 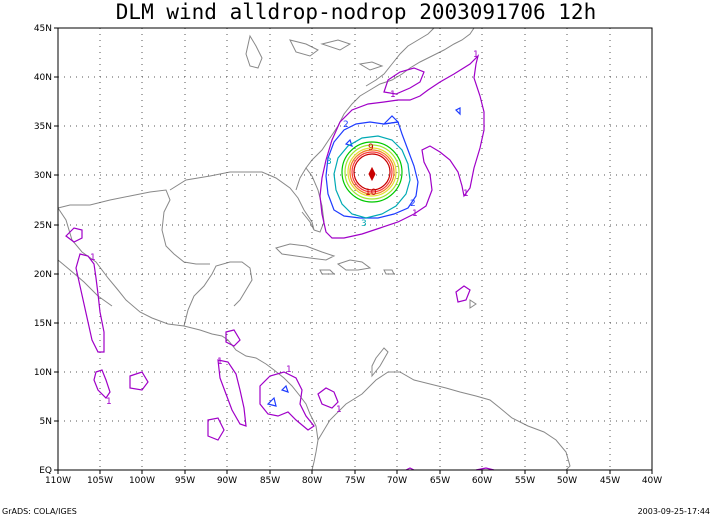 What do you see at coordinates (43, 226) in the screenshot?
I see `lat-label: 25N` at bounding box center [43, 226].